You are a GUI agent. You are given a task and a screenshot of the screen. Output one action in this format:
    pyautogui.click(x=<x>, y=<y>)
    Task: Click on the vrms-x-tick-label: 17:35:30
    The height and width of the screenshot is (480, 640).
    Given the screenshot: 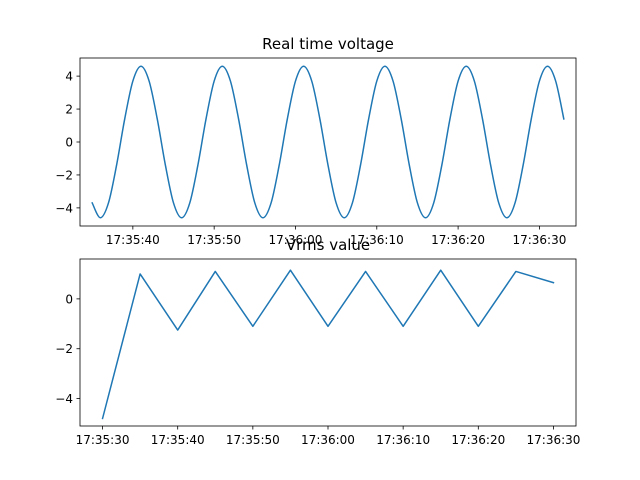 What is the action you would take?
    pyautogui.click(x=103, y=440)
    